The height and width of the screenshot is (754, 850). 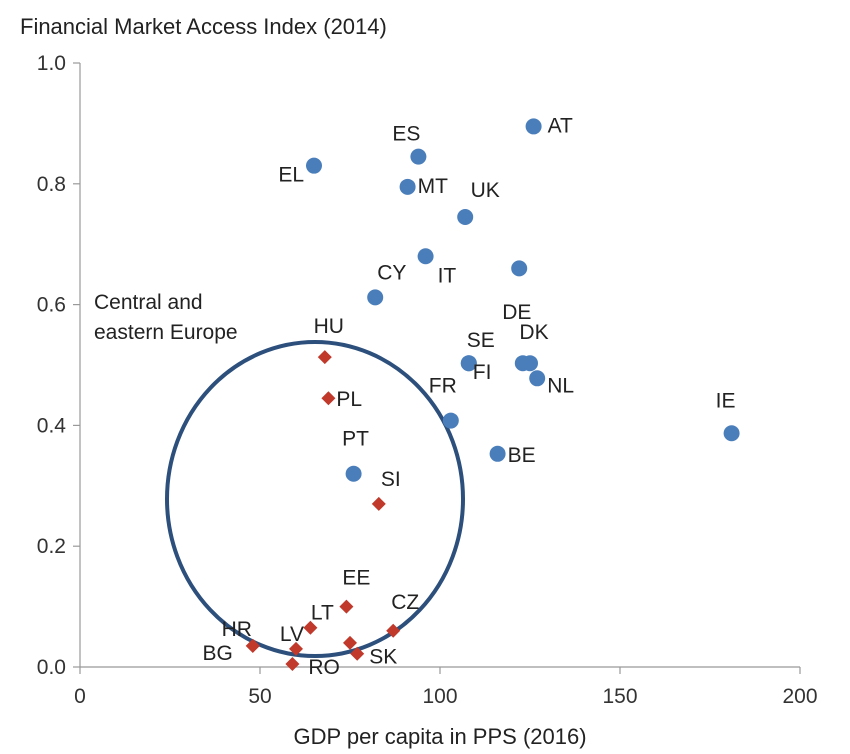 What do you see at coordinates (80, 696) in the screenshot?
I see `x-tick-label: 0` at bounding box center [80, 696].